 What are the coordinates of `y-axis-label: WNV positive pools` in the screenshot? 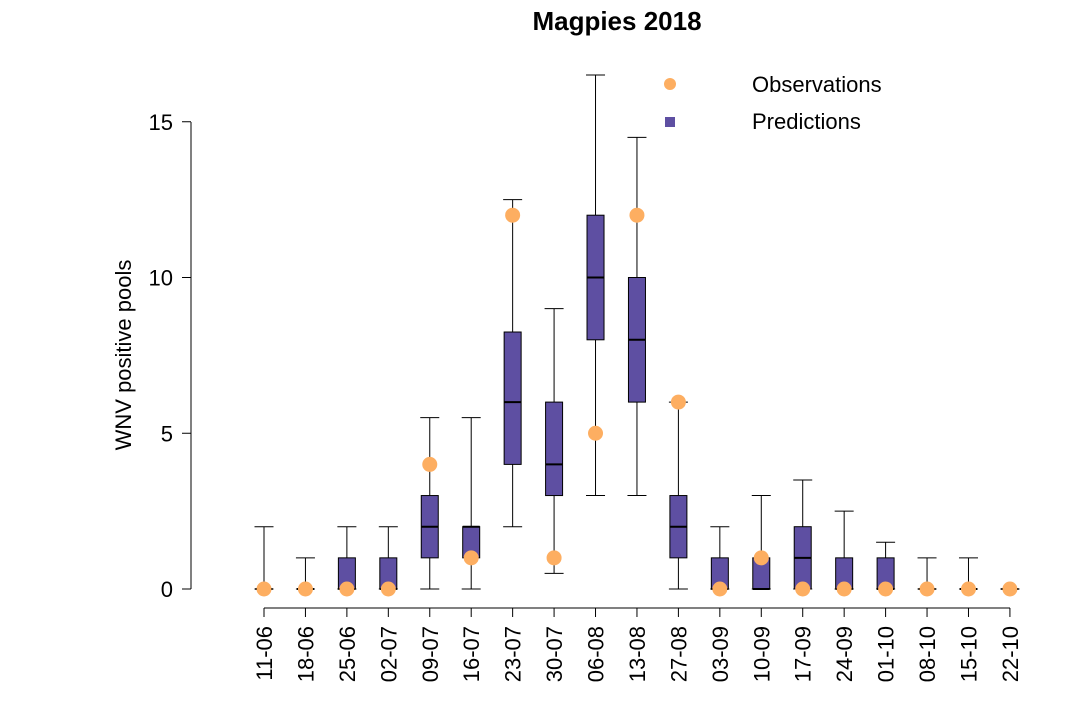 It's located at (123, 355).